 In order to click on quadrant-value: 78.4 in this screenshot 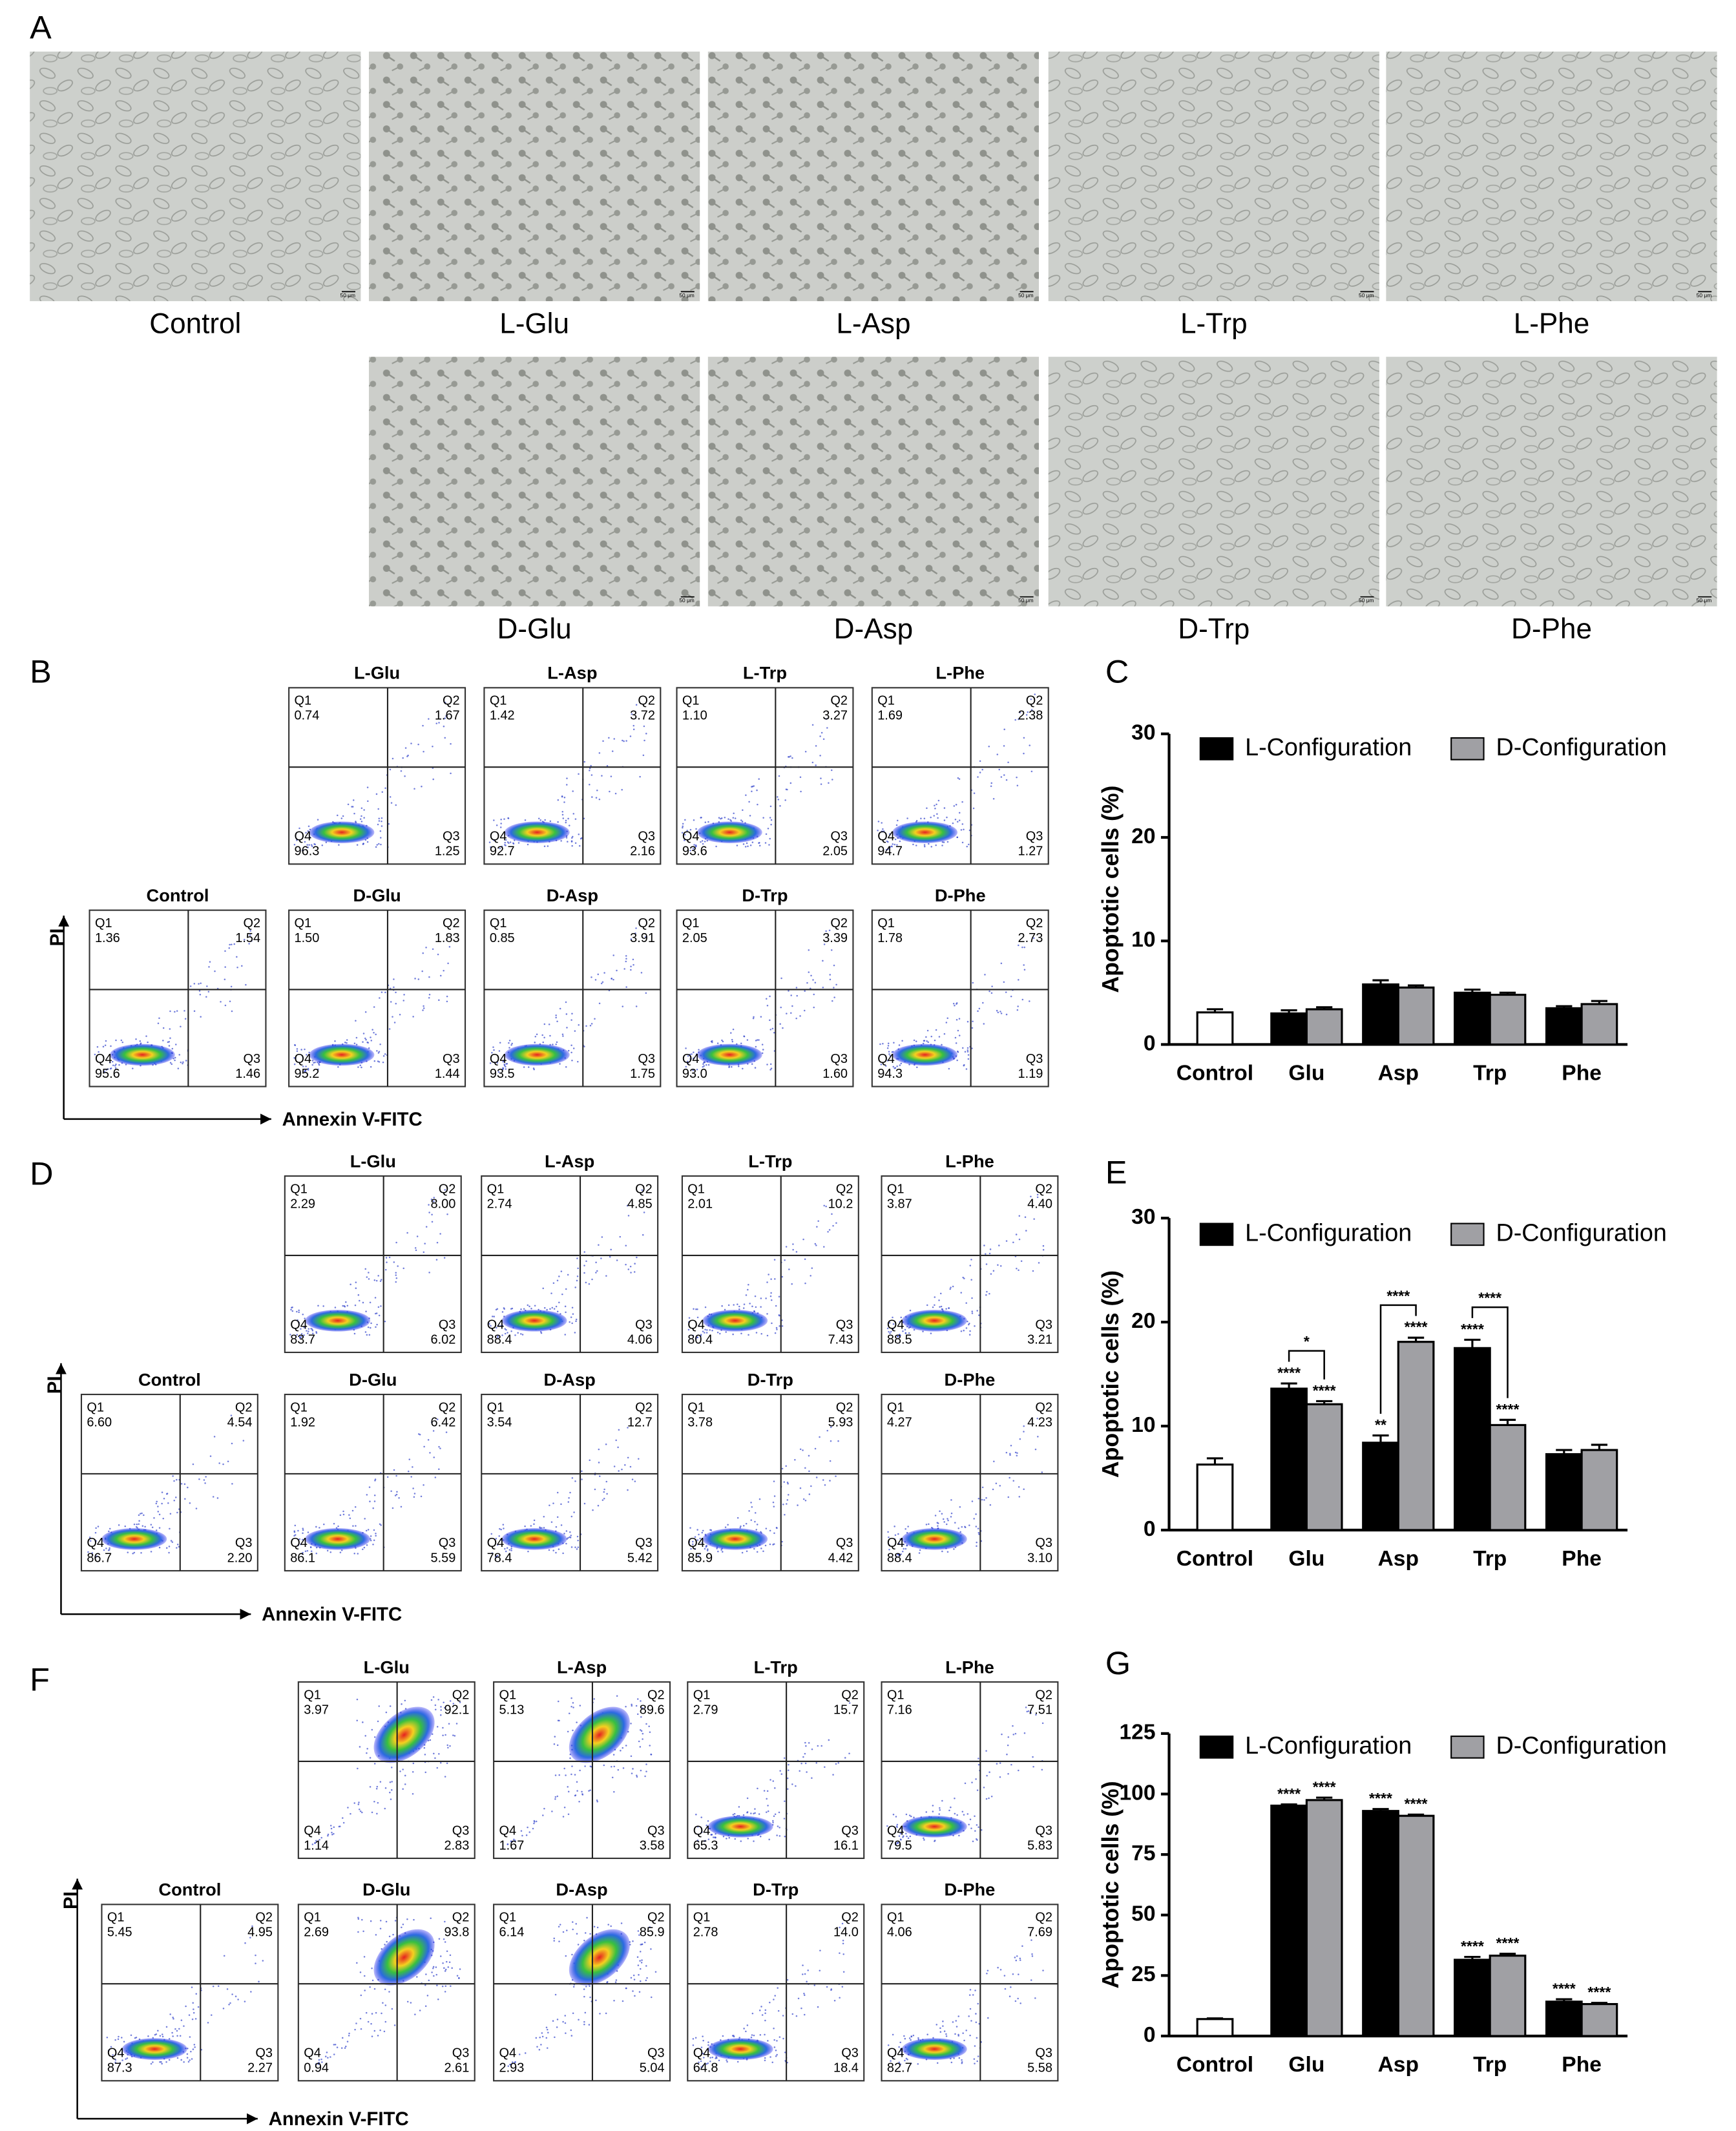, I will do `click(499, 1558)`.